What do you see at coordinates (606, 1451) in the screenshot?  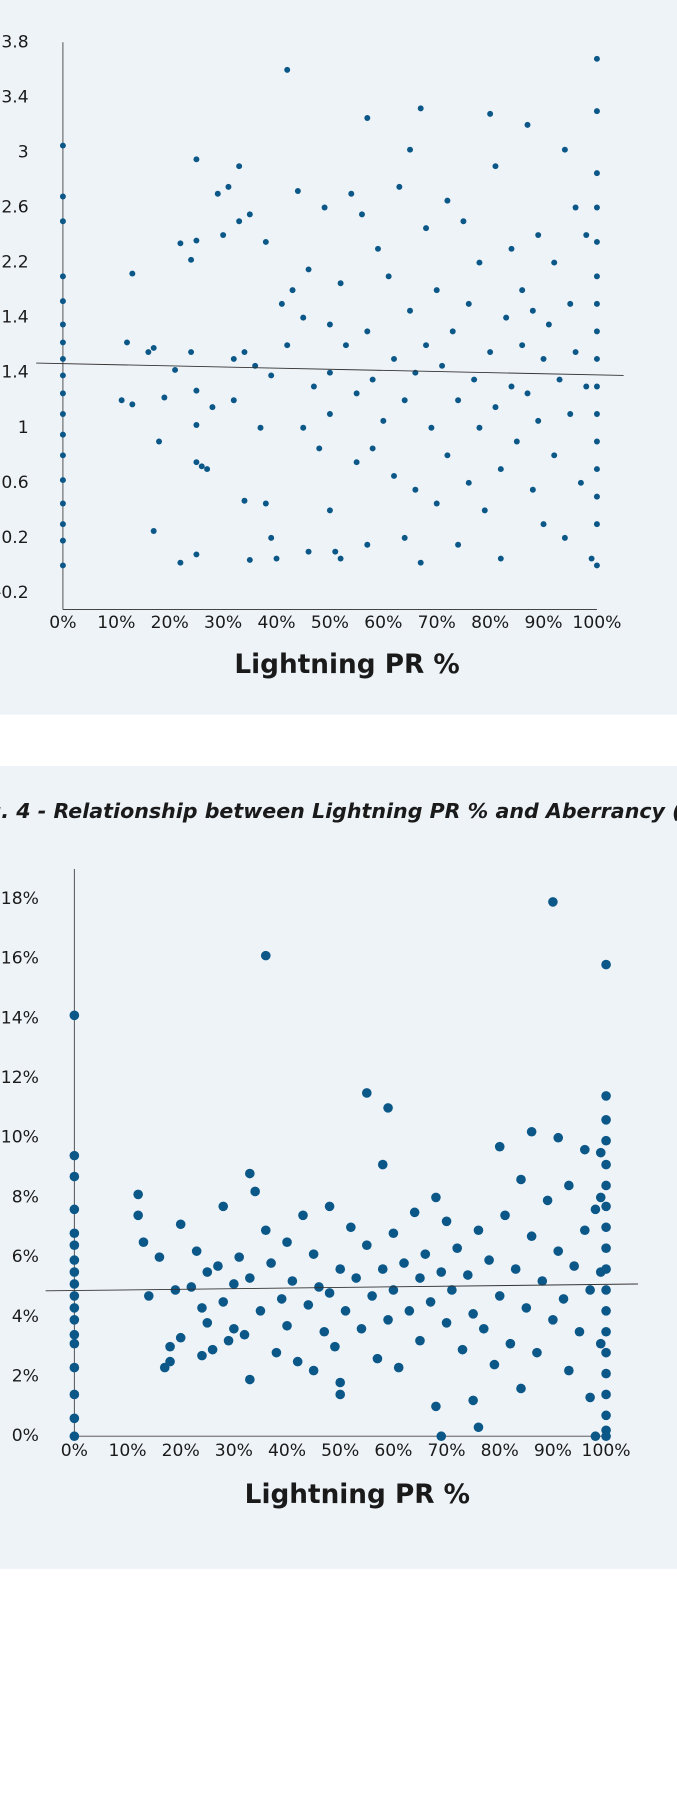 I see `x-tick-label: 100%` at bounding box center [606, 1451].